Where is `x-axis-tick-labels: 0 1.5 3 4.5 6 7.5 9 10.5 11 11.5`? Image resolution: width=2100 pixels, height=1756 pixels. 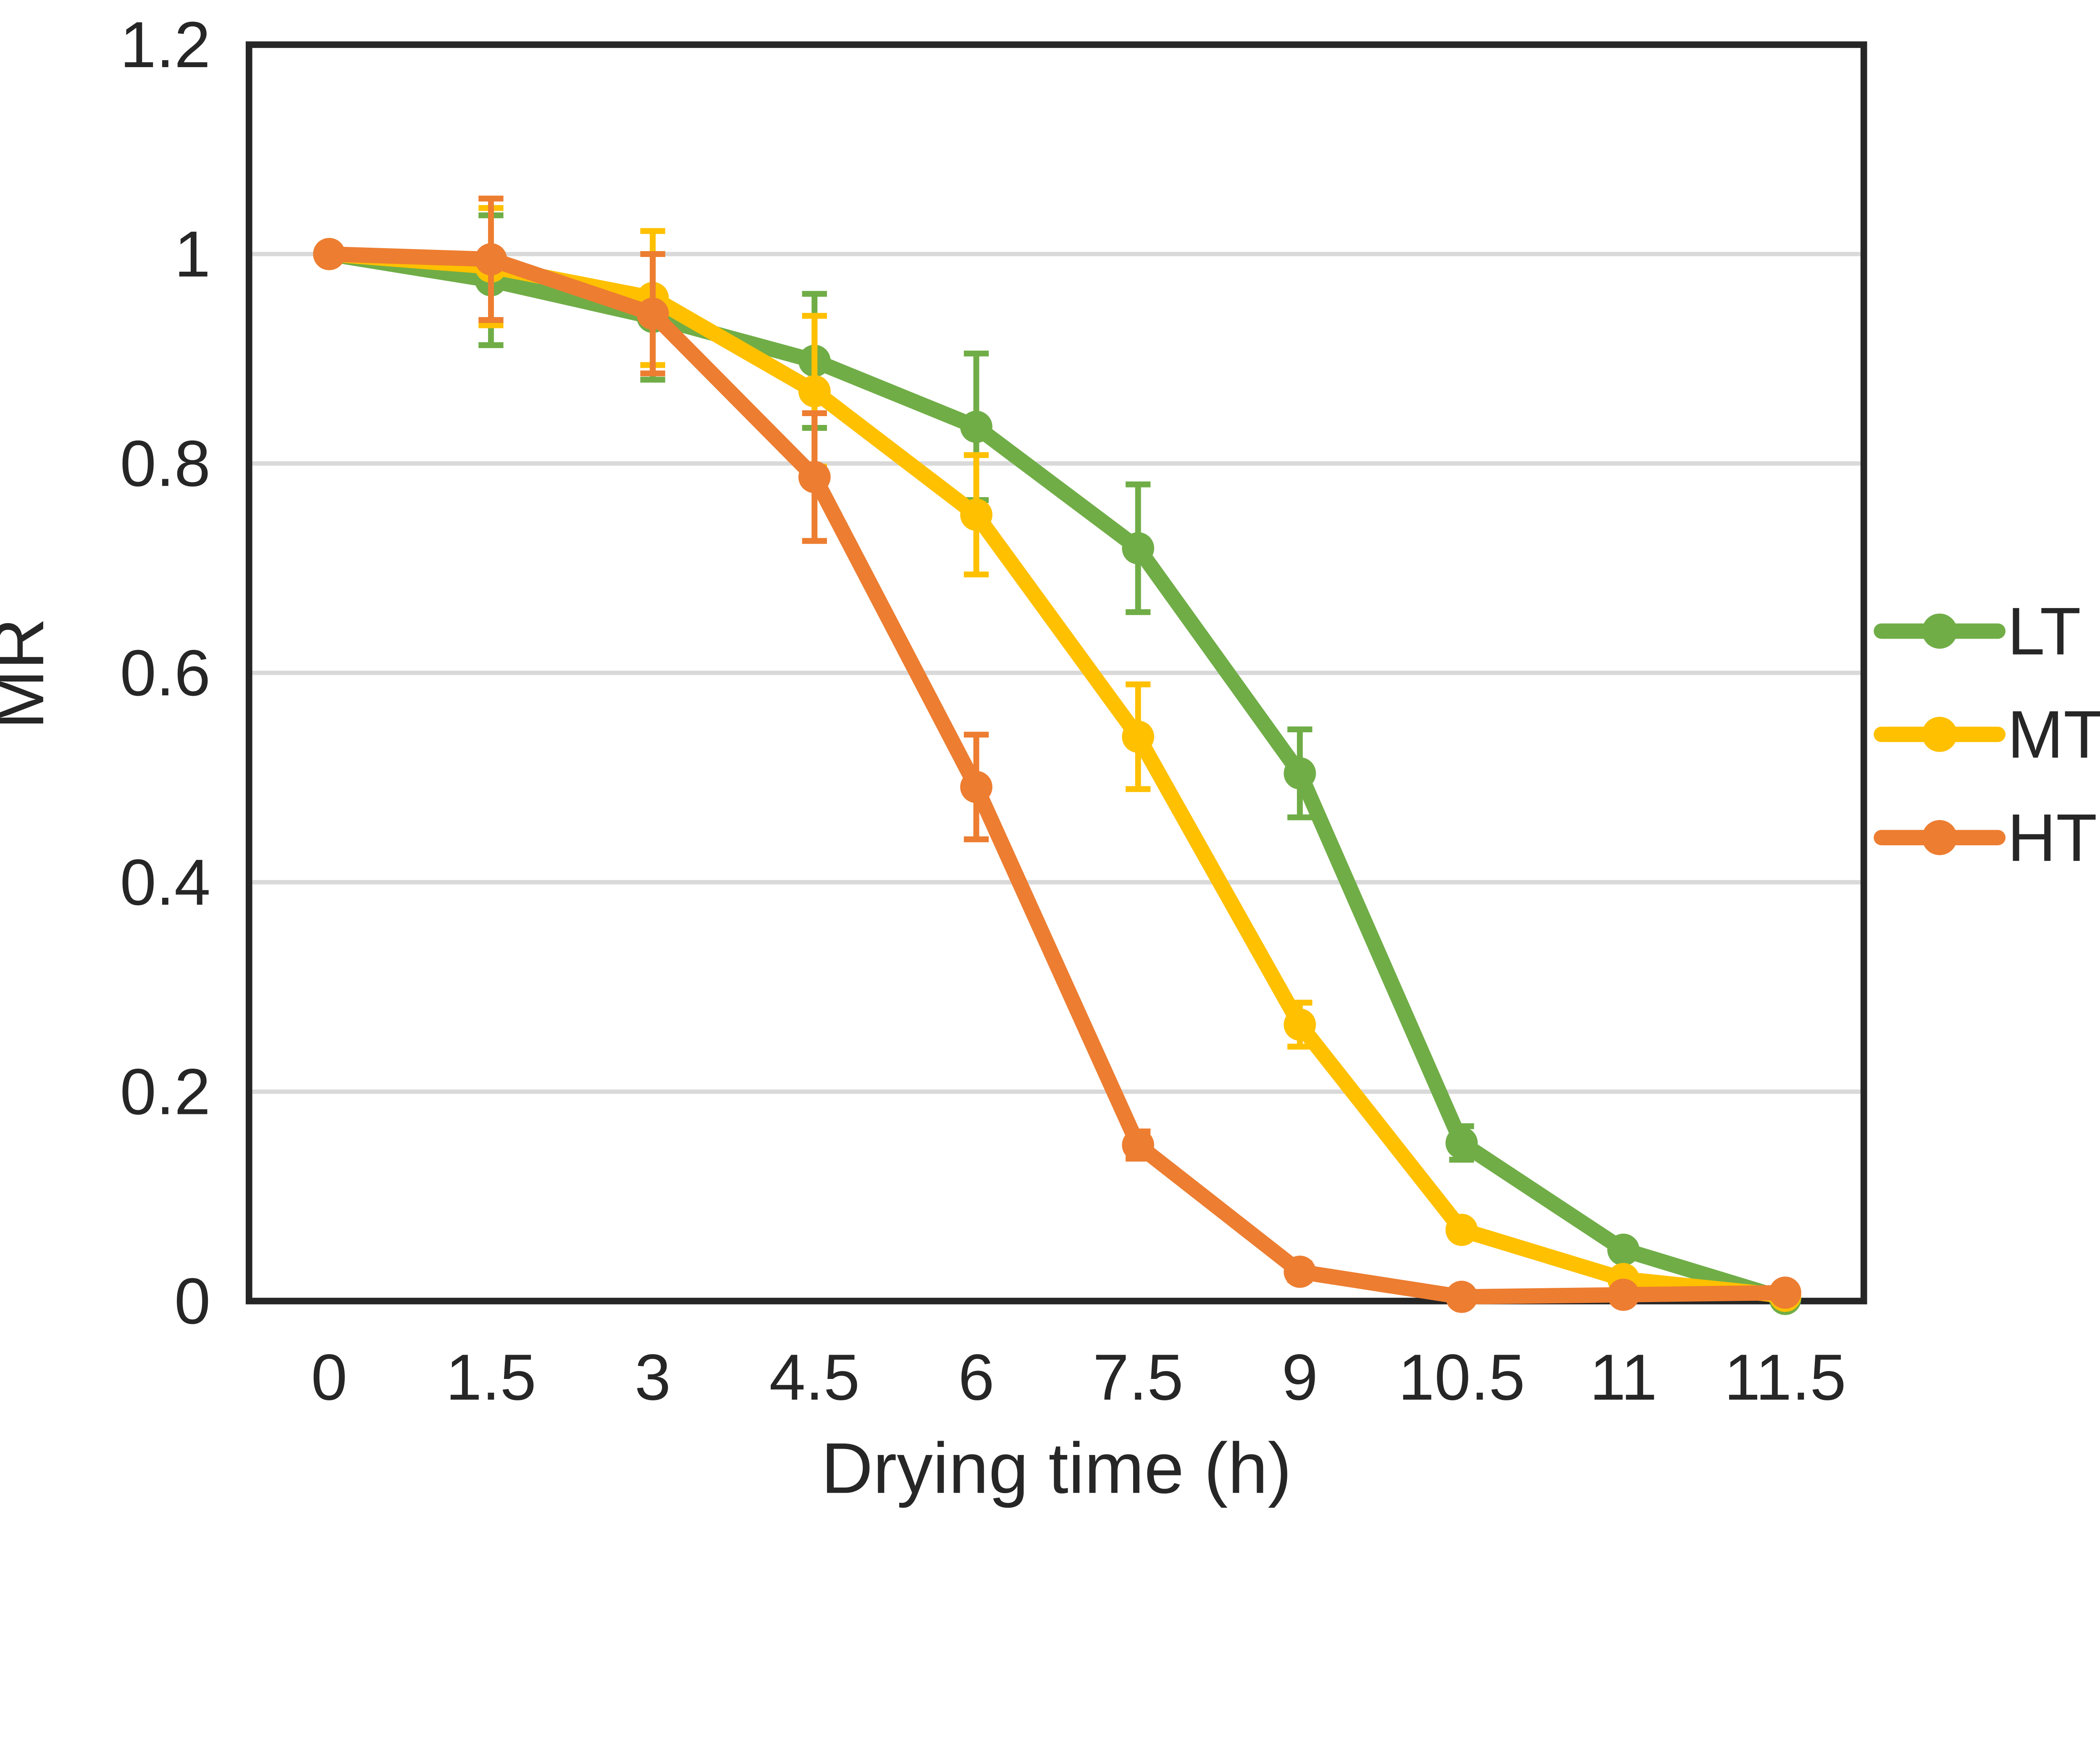
x-axis-tick-labels: 0 1.5 3 4.5 6 7.5 9 10.5 11 11.5 is located at coordinates (1078, 1377).